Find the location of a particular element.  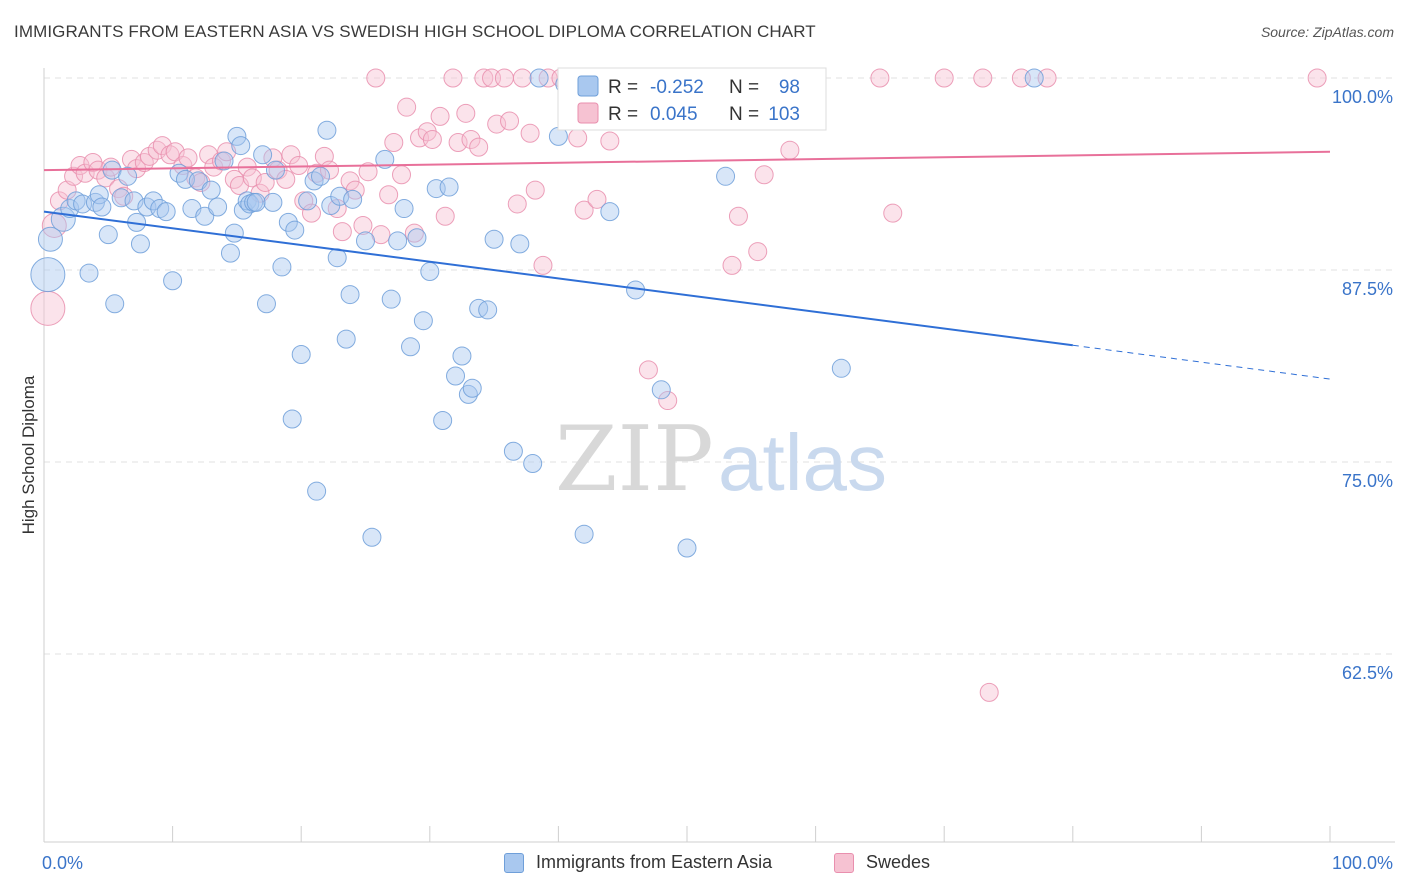

series-legend: Immigrants from Eastern Asia Swedes is located at coordinates (703, 865).